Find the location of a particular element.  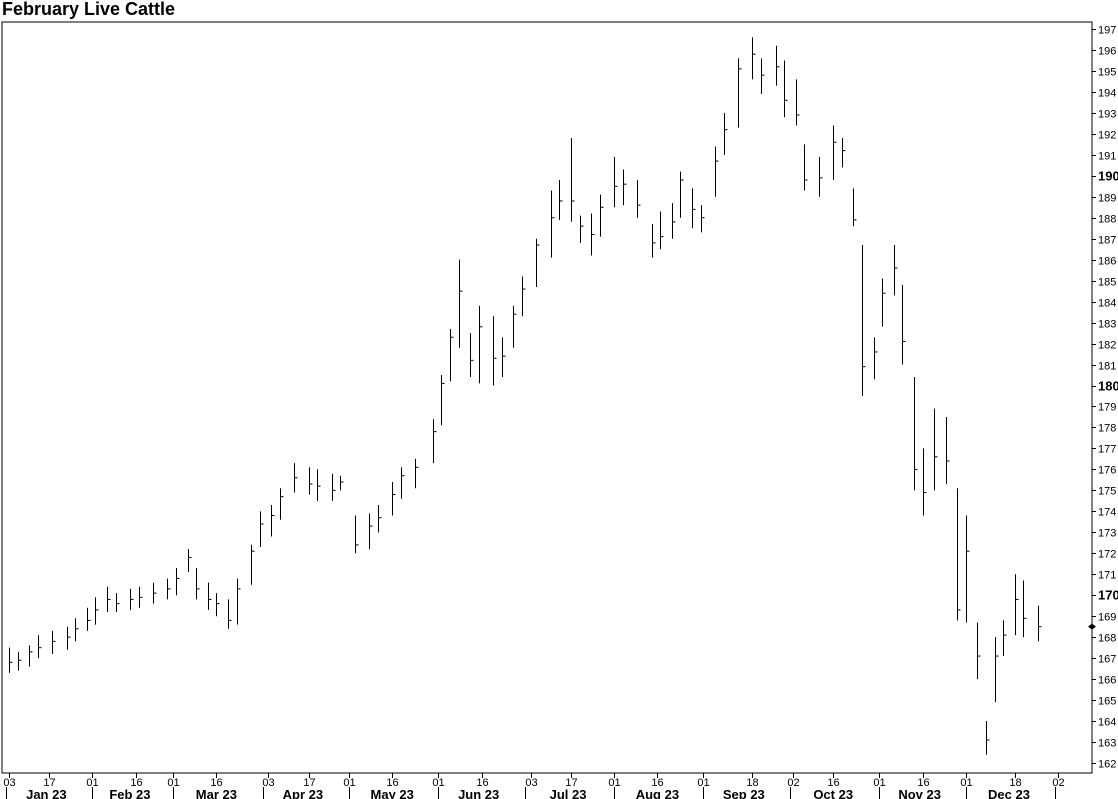

x-month-label: May 23 is located at coordinates (392, 793).